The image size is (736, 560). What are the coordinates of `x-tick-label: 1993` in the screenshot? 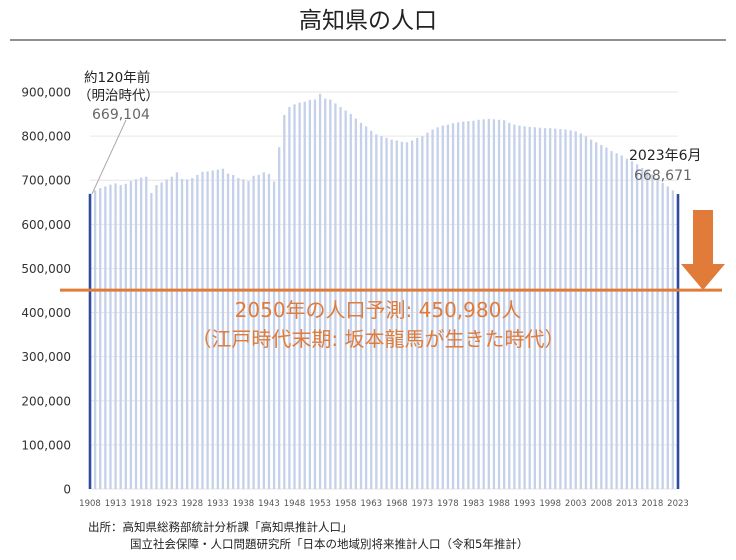 It's located at (525, 504).